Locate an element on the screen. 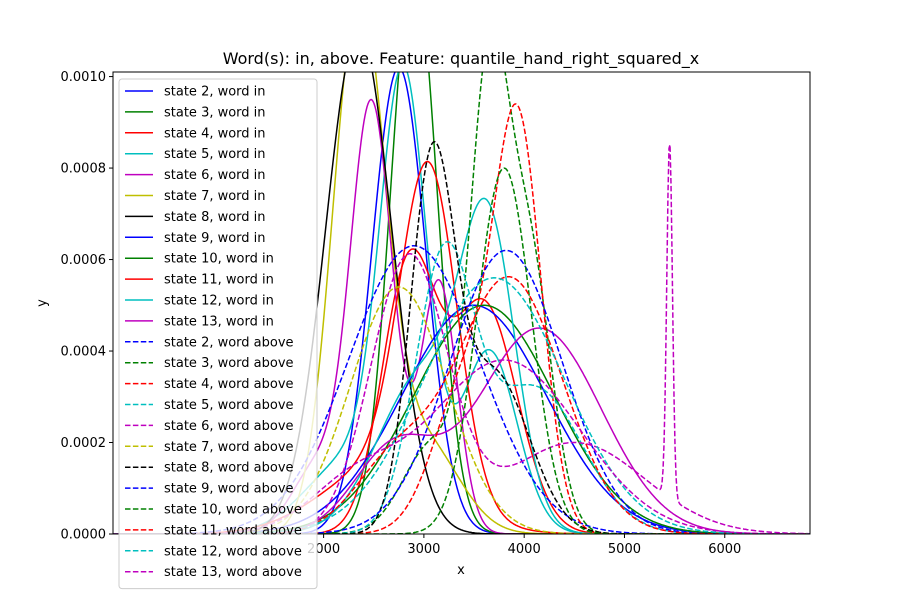  x-tick-label: 4000 is located at coordinates (524, 549).